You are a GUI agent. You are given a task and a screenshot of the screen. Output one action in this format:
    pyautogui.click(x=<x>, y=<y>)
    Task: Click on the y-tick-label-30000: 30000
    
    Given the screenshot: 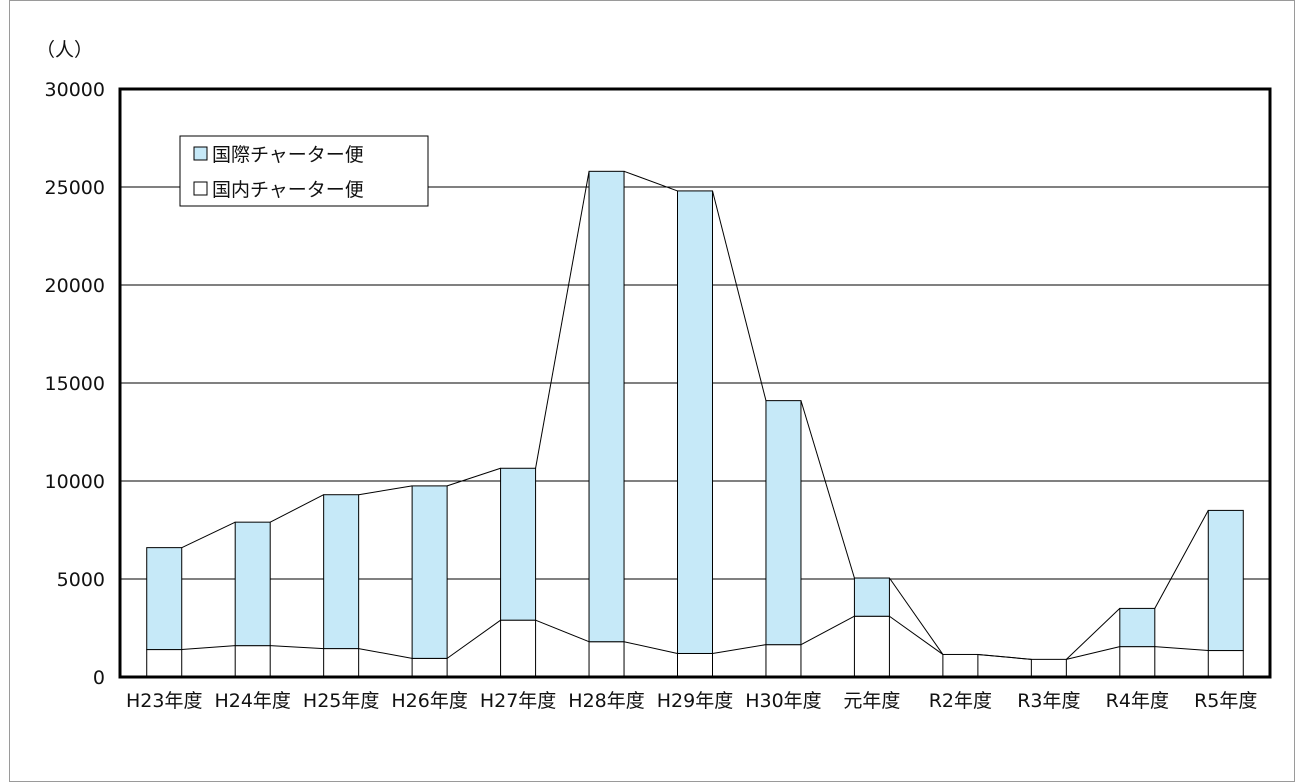 What is the action you would take?
    pyautogui.click(x=75, y=90)
    